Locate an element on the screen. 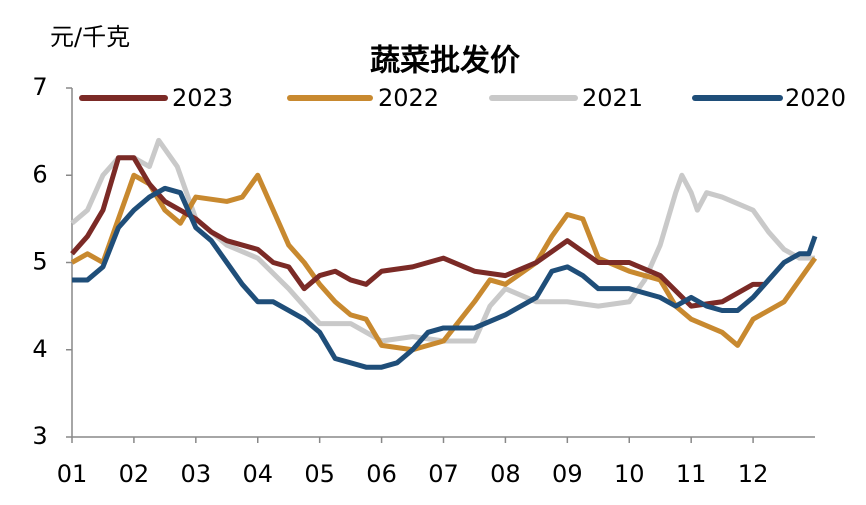 Image resolution: width=866 pixels, height=505 pixels. y-axis-label: 元/千克 is located at coordinates (90, 37).